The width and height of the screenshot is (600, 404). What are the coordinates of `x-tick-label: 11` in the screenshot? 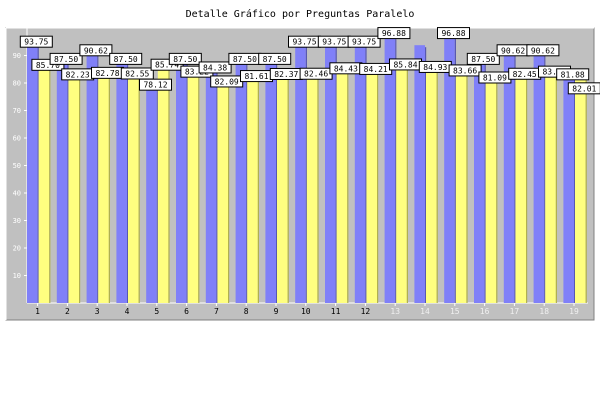 It's located at (336, 311).